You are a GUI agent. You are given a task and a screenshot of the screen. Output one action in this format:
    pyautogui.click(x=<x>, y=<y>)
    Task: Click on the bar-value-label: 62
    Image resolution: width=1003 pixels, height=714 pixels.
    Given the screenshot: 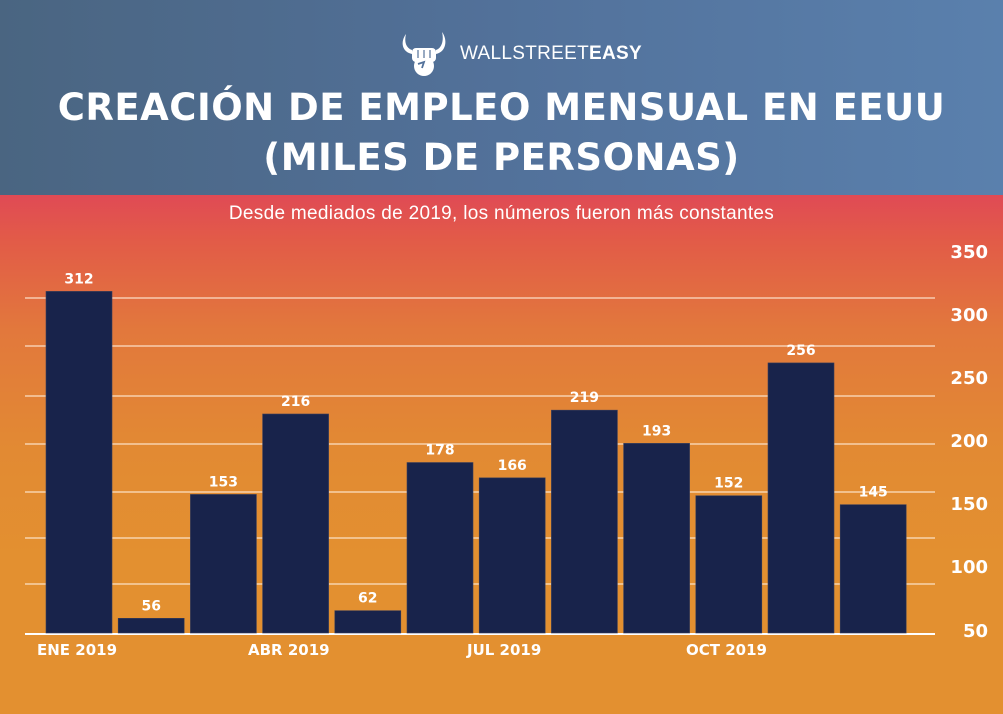 What is the action you would take?
    pyautogui.click(x=367, y=599)
    